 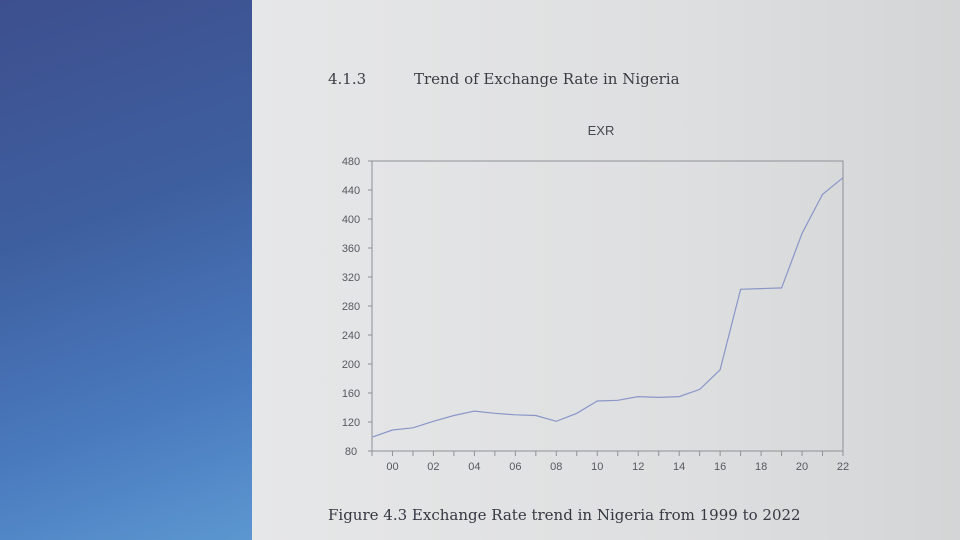 I want to click on y-tick-label: 240, so click(x=351, y=336).